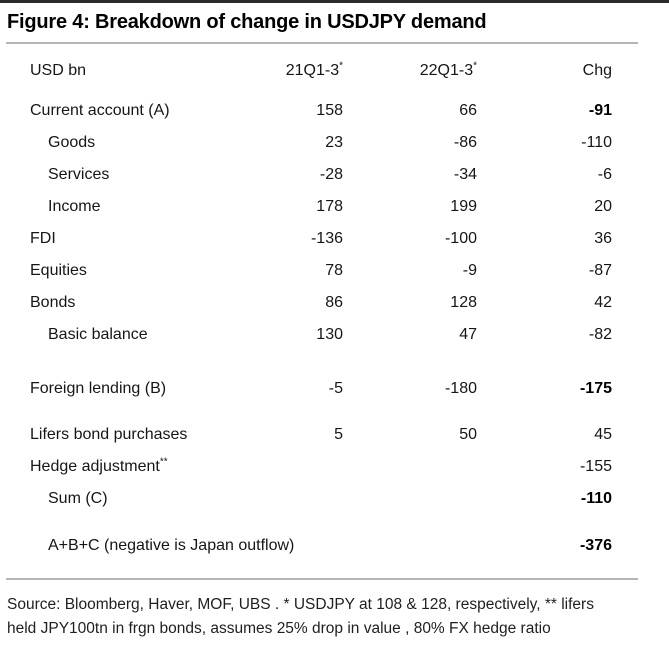 The image size is (669, 652). I want to click on row-value-22q1-3: 50, so click(468, 434).